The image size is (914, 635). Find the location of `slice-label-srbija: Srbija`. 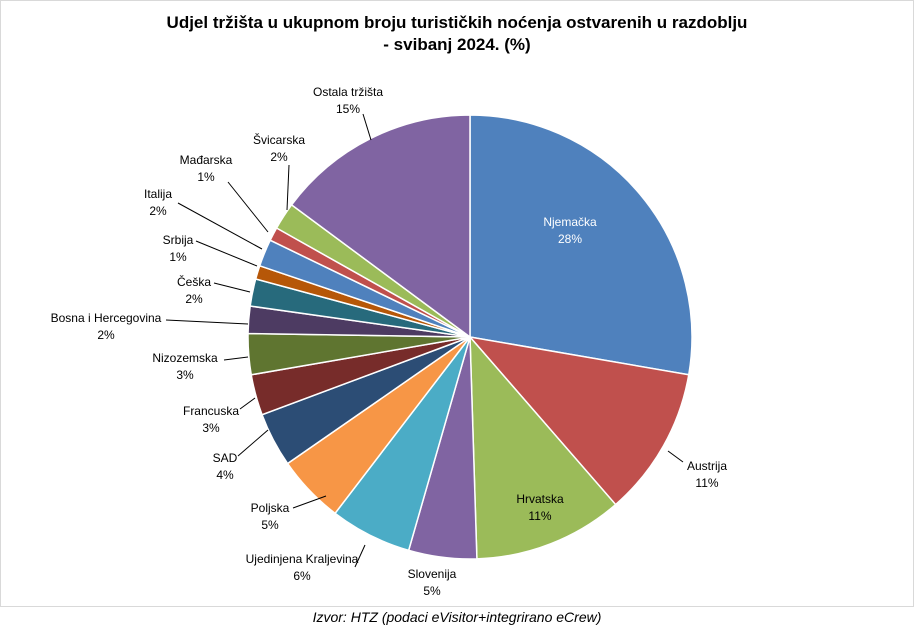

slice-label-srbija: Srbija is located at coordinates (178, 240).